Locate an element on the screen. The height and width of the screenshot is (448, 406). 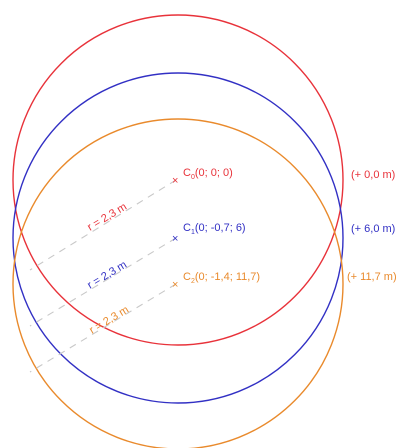
center-label-c0: C0(0; 0; 0) is located at coordinates (208, 174).